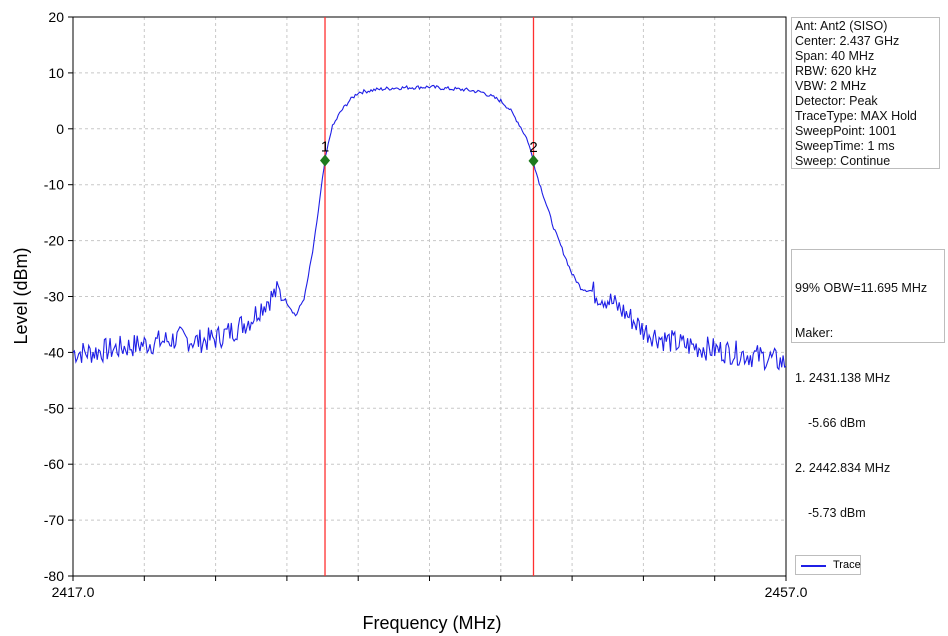 This screenshot has width=948, height=636. What do you see at coordinates (846, 131) in the screenshot?
I see `settings-line: SweepPoint: 1001` at bounding box center [846, 131].